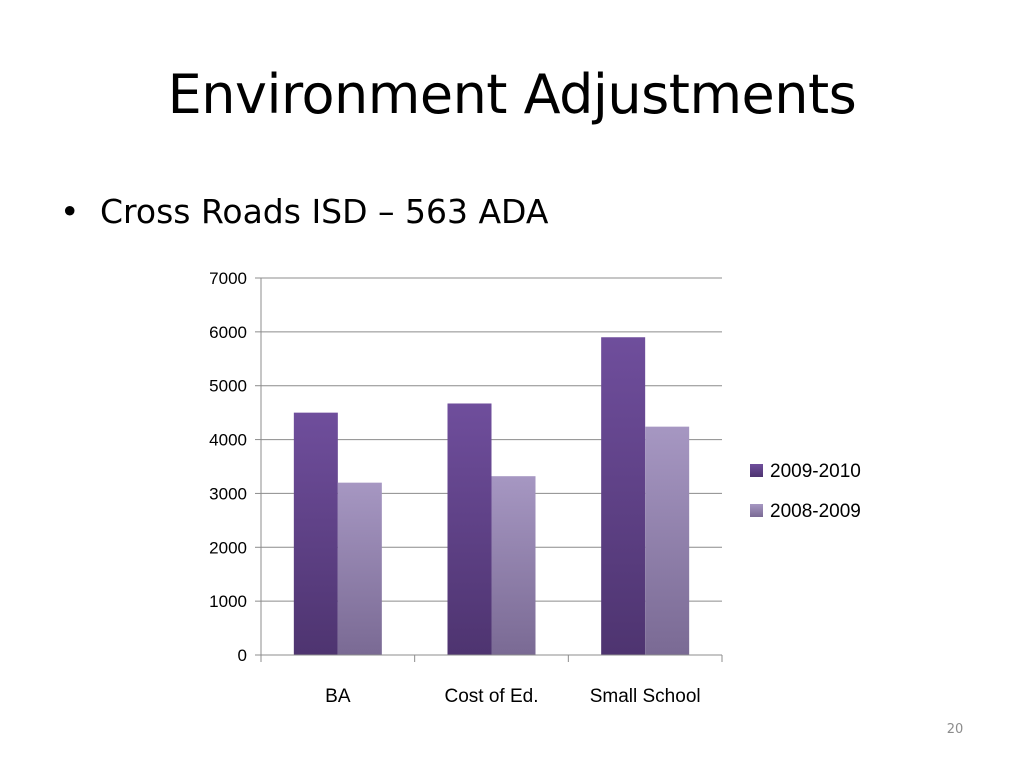 This screenshot has width=1024, height=768. Describe the element at coordinates (359, 568) in the screenshot. I see `bar-2008-2009-BA` at that location.